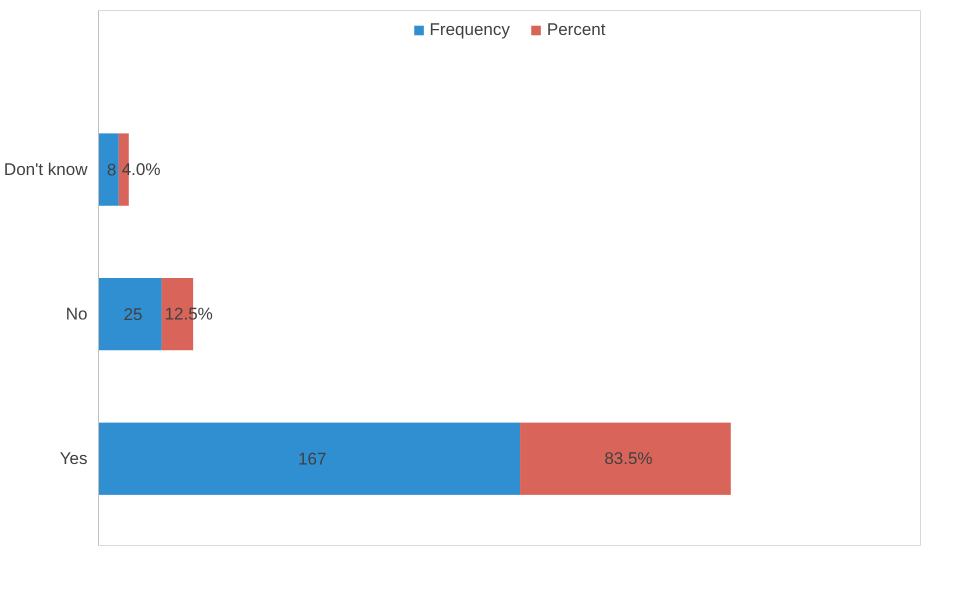 This screenshot has height=591, width=957. Describe the element at coordinates (470, 30) in the screenshot. I see `legend-label: Frequency` at that location.